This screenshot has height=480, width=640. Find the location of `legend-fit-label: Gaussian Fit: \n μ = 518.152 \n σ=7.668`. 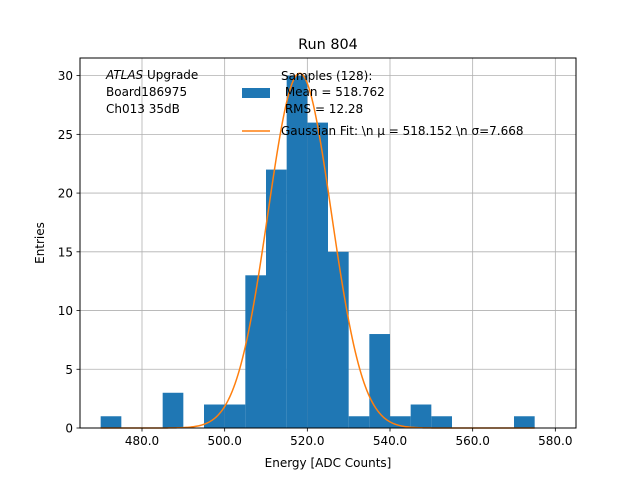

legend-fit-label: Gaussian Fit: \n μ = 518.152 \n σ=7.668 is located at coordinates (402, 131).